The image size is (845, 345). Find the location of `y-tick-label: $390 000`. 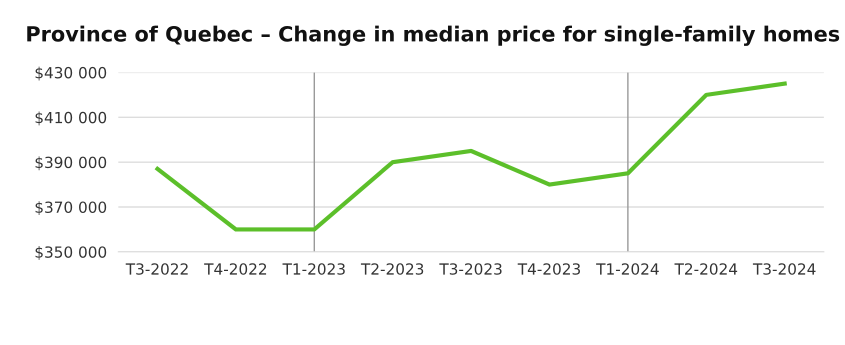

y-tick-label: $390 000 is located at coordinates (71, 163).